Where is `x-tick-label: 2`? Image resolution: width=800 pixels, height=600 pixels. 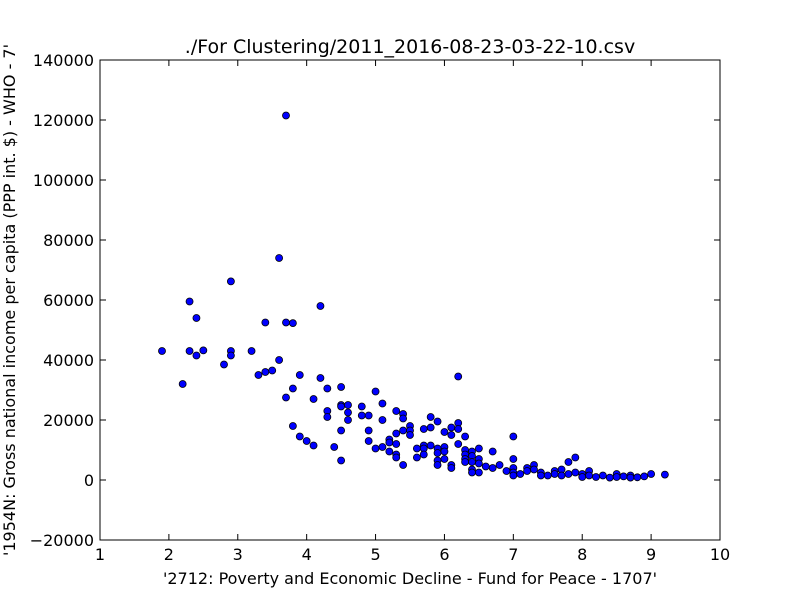
x-tick-label: 2 is located at coordinates (169, 554).